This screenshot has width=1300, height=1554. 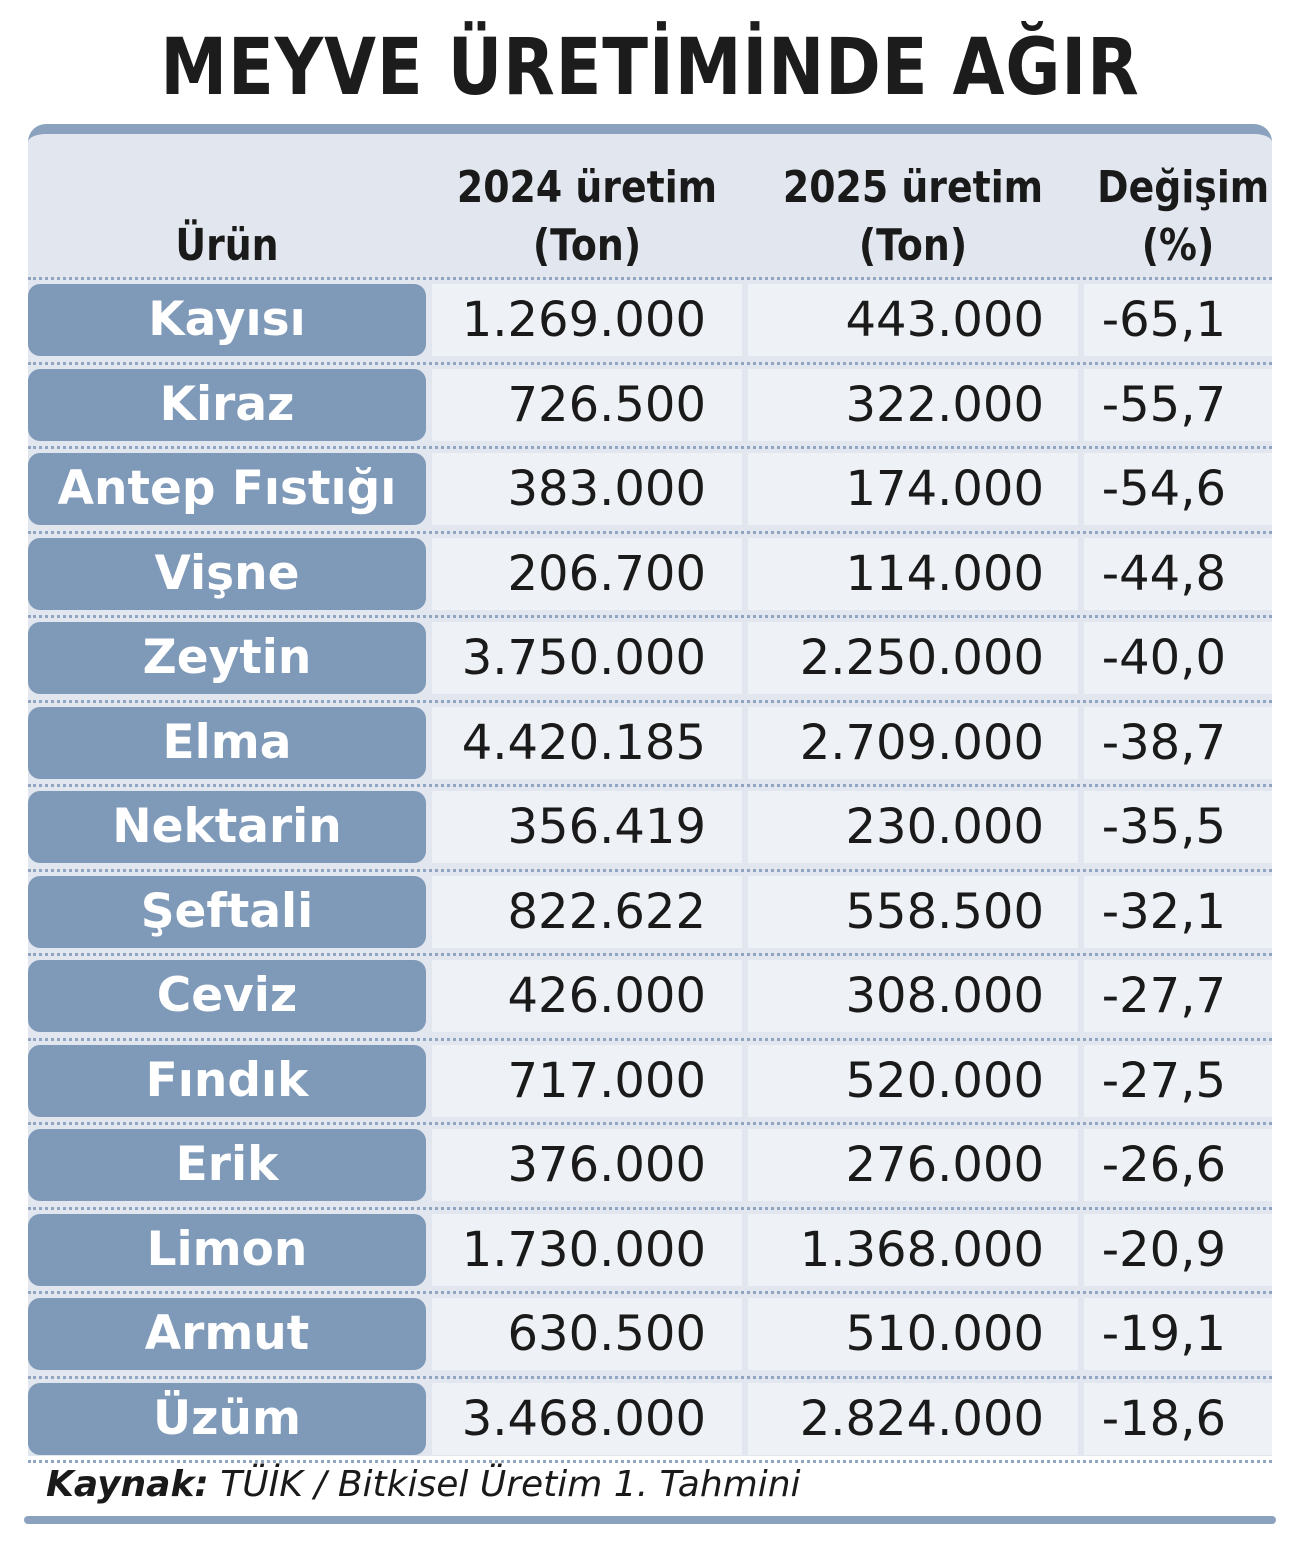 I want to click on product-cell: Vişne, so click(x=227, y=574).